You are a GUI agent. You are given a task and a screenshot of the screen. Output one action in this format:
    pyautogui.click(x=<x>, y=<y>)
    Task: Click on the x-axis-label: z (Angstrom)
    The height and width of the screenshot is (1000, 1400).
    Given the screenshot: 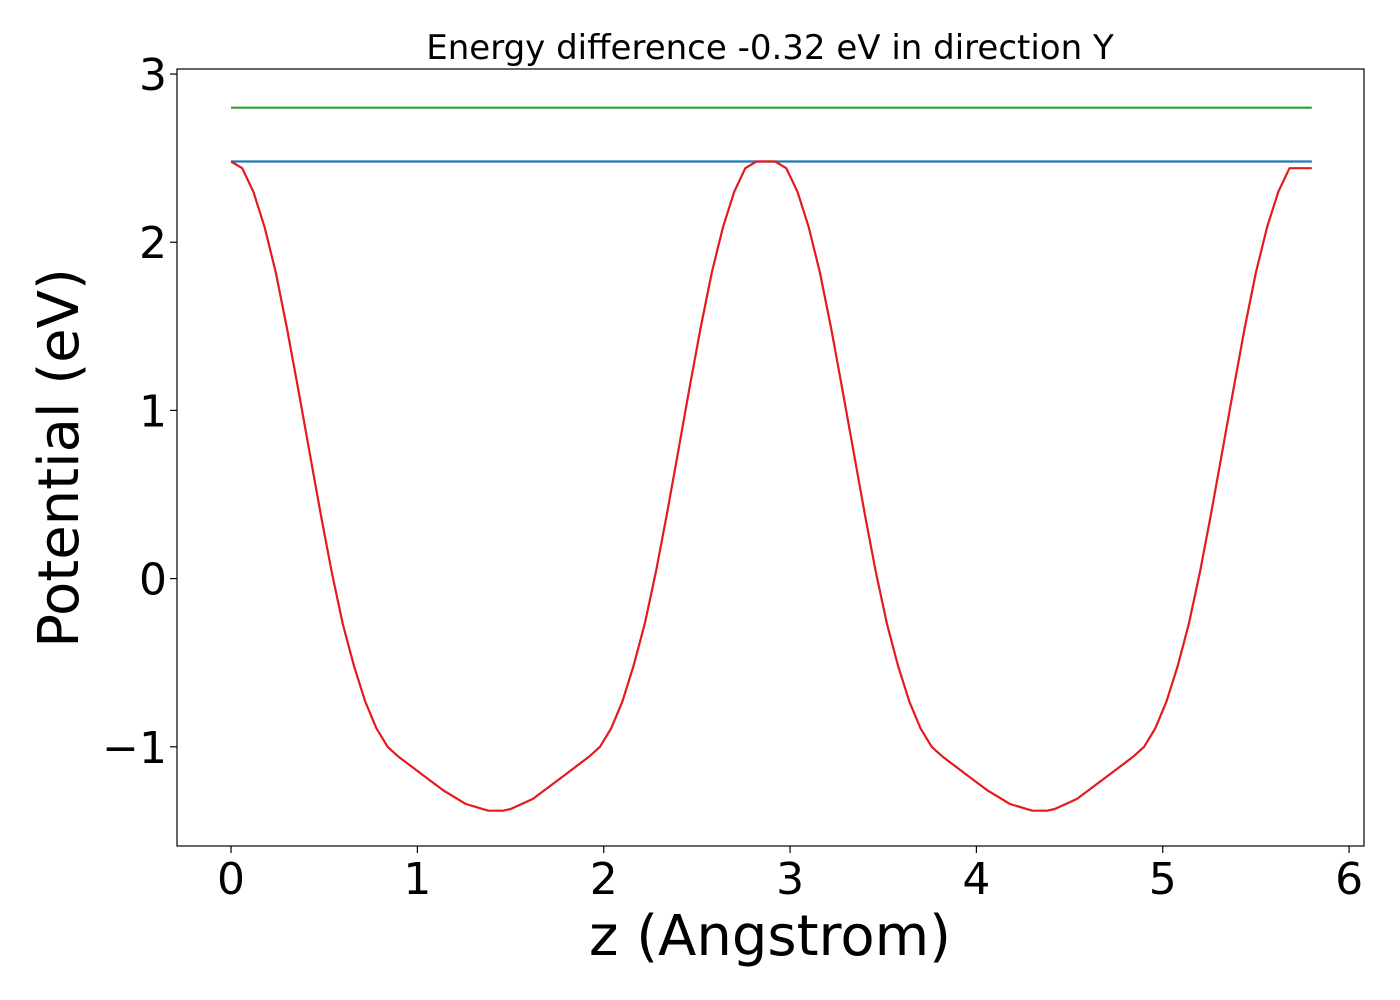 What is the action you would take?
    pyautogui.click(x=770, y=936)
    